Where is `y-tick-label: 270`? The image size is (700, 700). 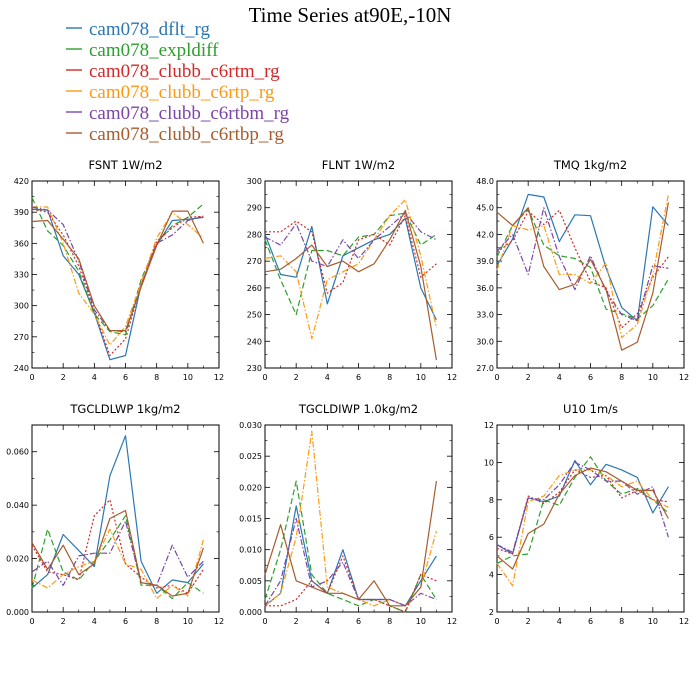
y-tick-label: 270 is located at coordinates (254, 261).